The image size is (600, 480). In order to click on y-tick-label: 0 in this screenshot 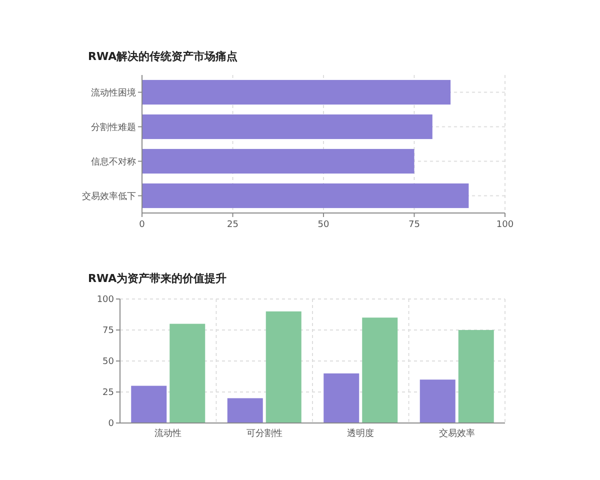, I will do `click(111, 424)`.